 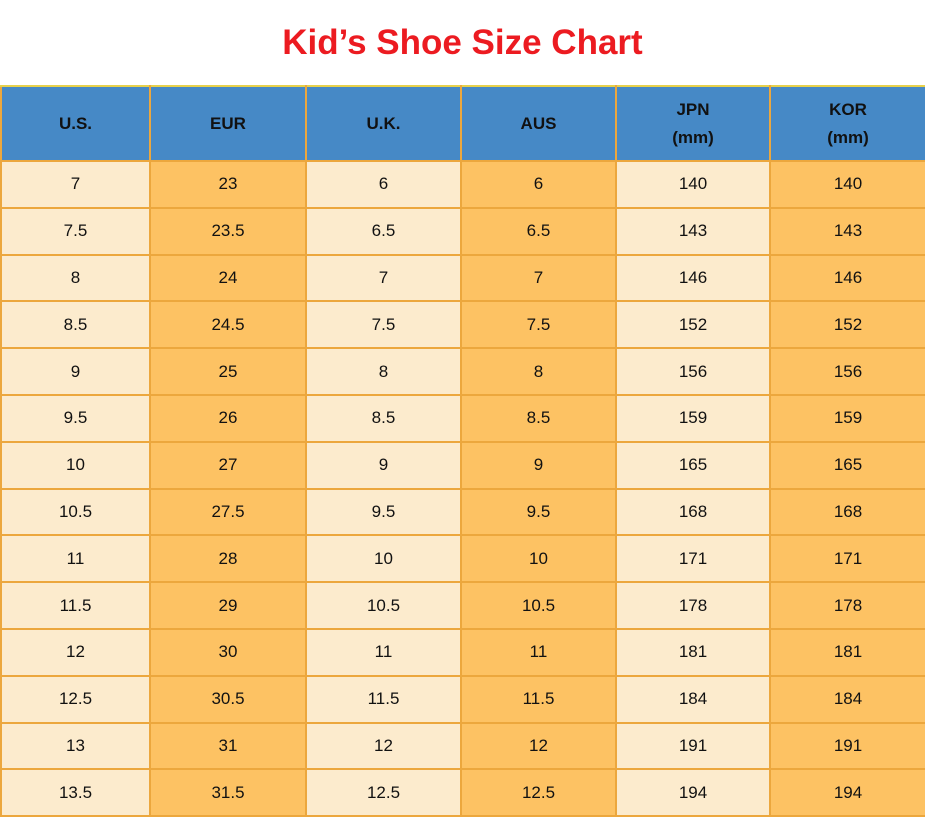 I want to click on cell-aus: 10, so click(x=538, y=559).